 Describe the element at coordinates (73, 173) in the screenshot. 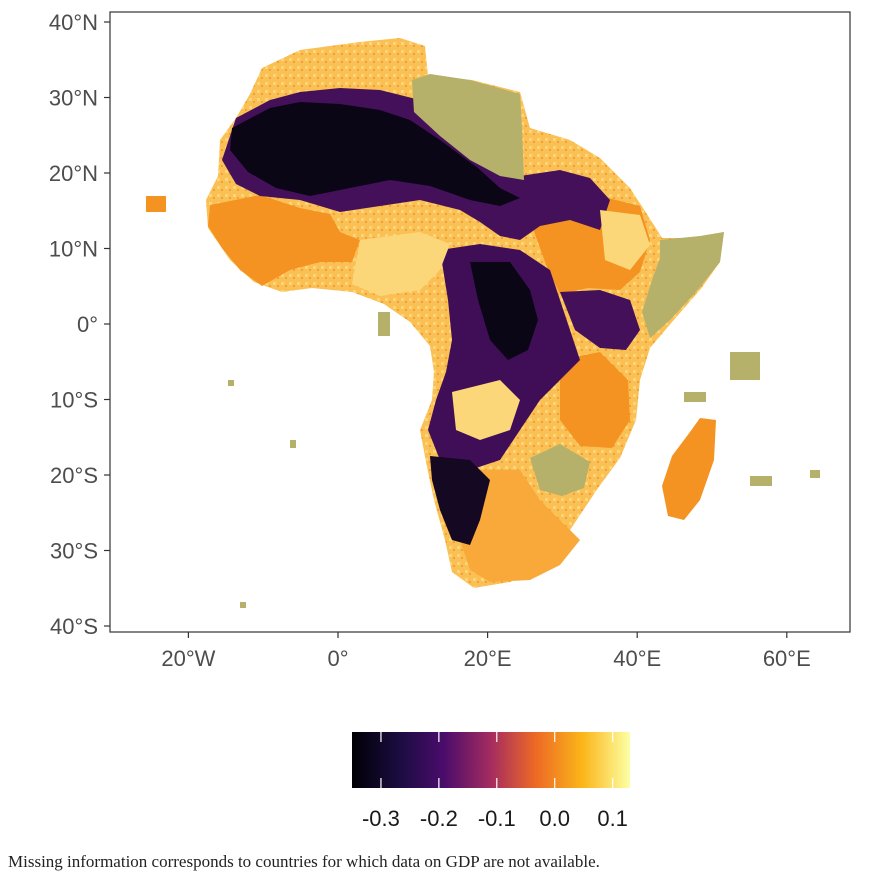

I see `y-tick-label: 20°N` at that location.